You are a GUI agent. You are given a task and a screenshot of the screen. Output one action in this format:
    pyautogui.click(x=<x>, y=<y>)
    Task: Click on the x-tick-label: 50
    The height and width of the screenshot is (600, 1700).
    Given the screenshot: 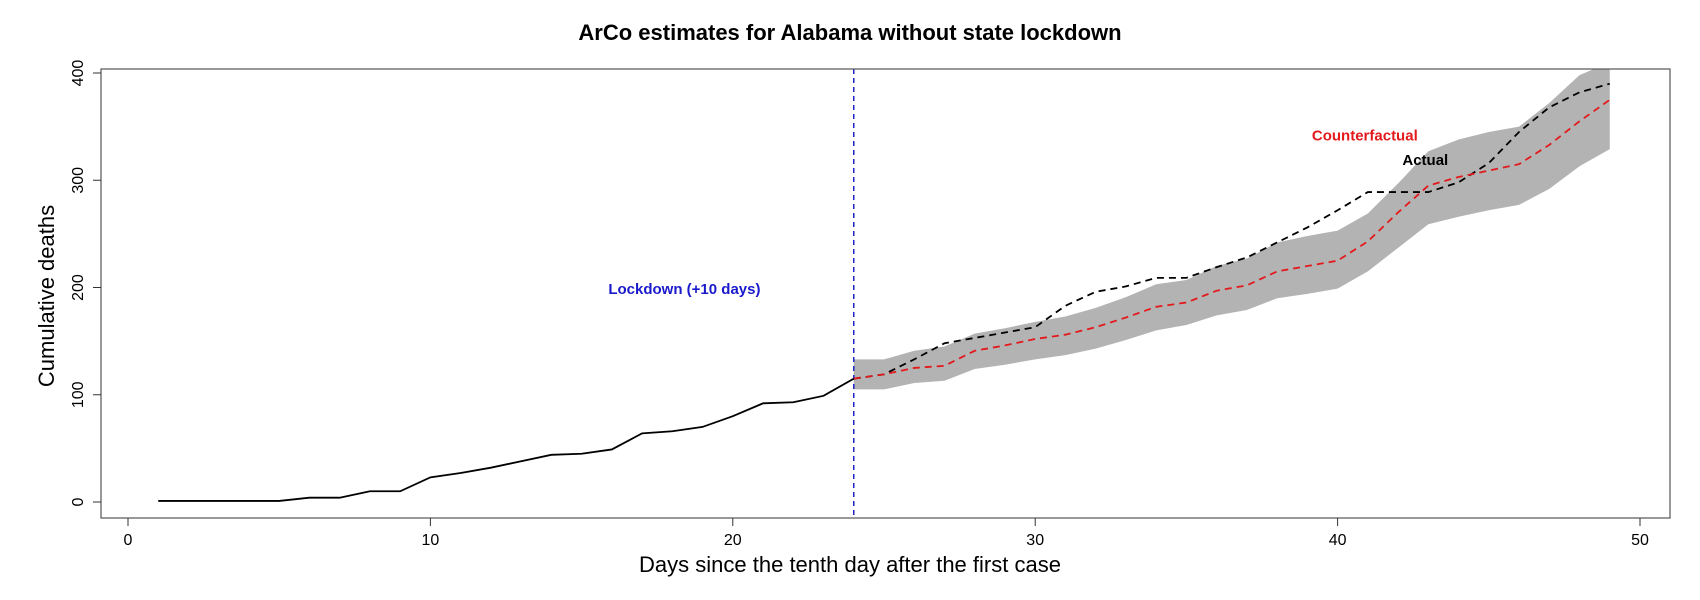 What is the action you would take?
    pyautogui.click(x=1640, y=540)
    